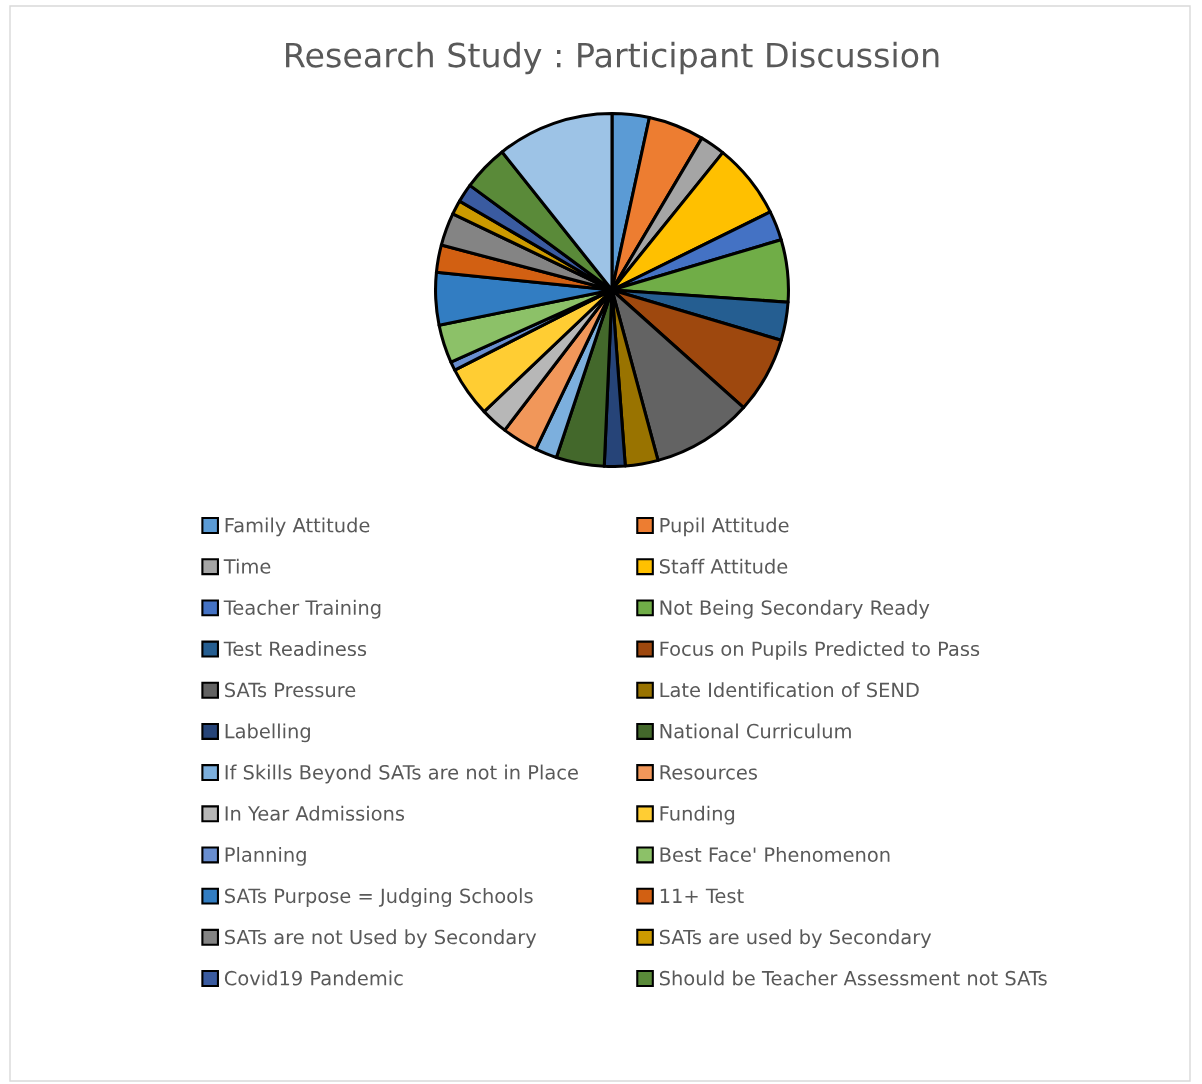 Image resolution: width=1202 pixels, height=1084 pixels. What do you see at coordinates (313, 978) in the screenshot?
I see `legend-label: Covid19 Pandemic` at bounding box center [313, 978].